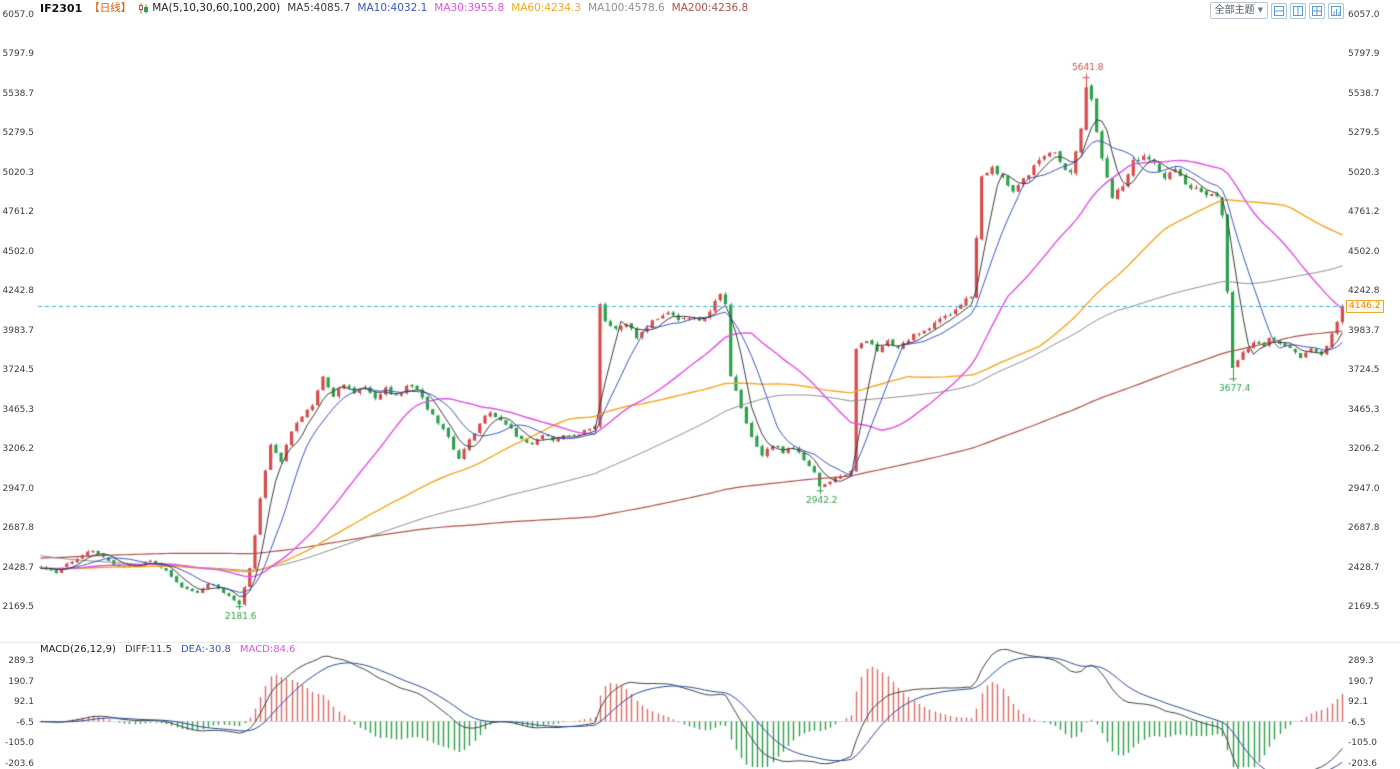 The width and height of the screenshot is (1400, 769). Describe the element at coordinates (216, 8) in the screenshot. I see `ma-settings-label: MA(5,10,30,60,100,200)` at that location.